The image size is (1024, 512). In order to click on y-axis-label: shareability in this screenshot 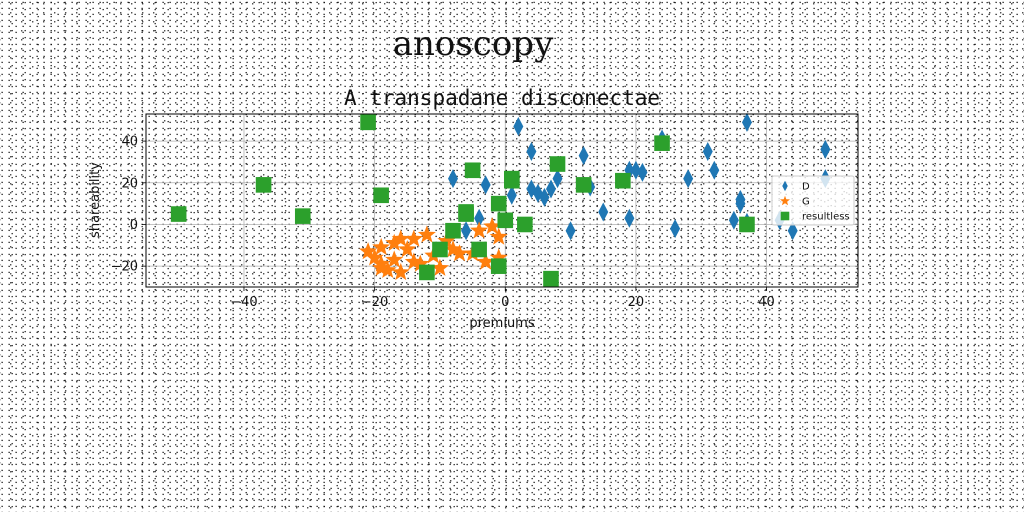, I will do `click(95, 200)`.